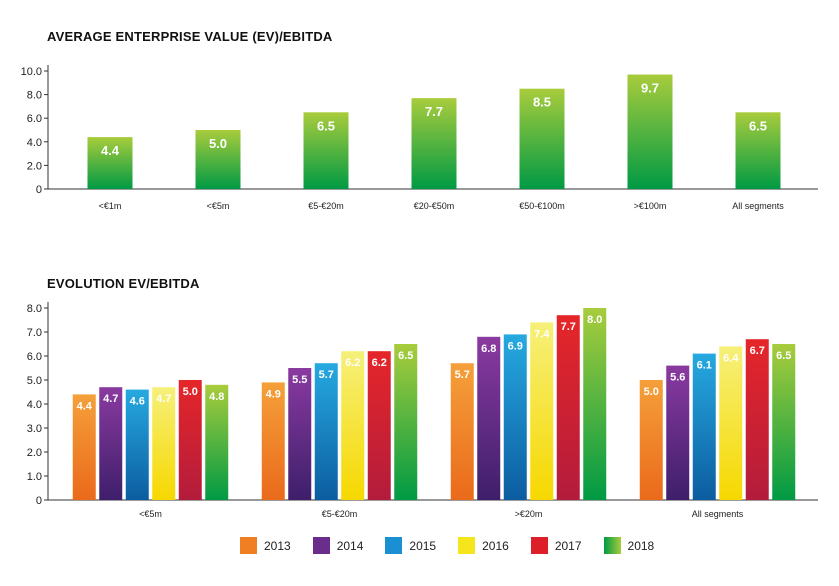 The height and width of the screenshot is (586, 839). What do you see at coordinates (34, 405) in the screenshot?
I see `chart2-y-tick-label: 4.0` at bounding box center [34, 405].